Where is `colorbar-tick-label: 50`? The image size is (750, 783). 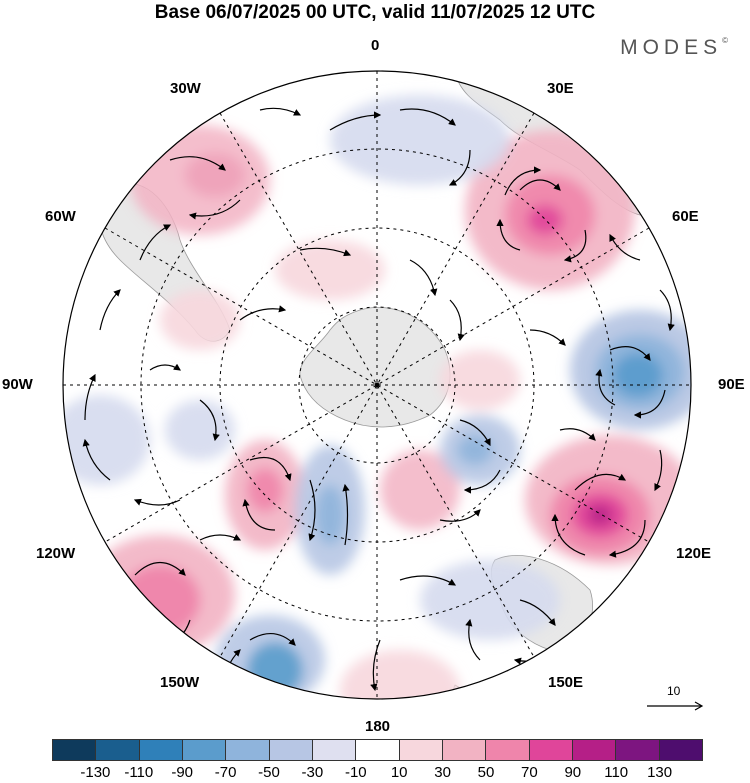
colorbar-tick-label: 50 is located at coordinates (486, 772).